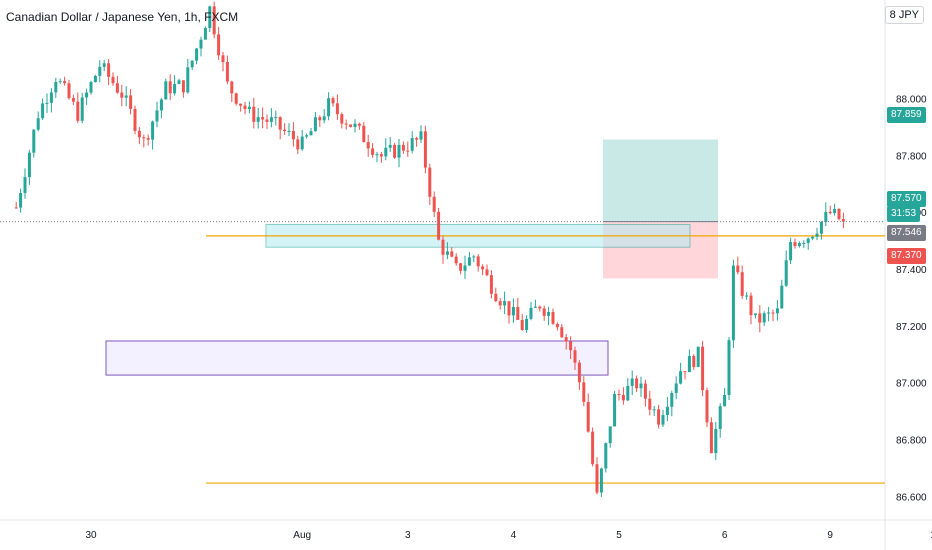  What do you see at coordinates (302, 535) in the screenshot?
I see `x-tick-label: Aug` at bounding box center [302, 535].